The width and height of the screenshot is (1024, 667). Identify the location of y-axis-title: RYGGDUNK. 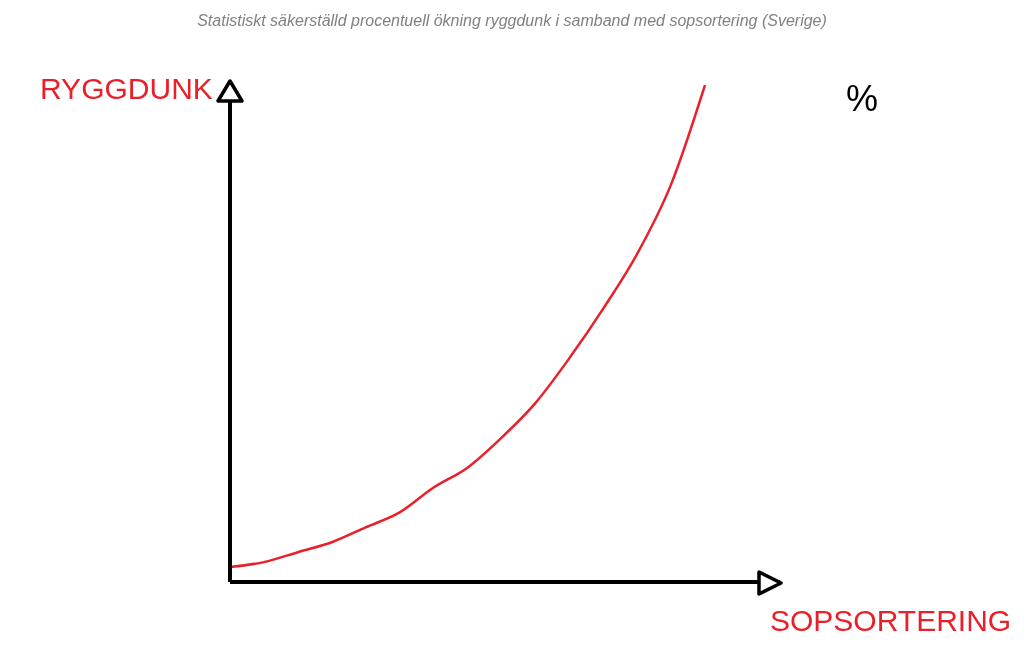
(126, 89).